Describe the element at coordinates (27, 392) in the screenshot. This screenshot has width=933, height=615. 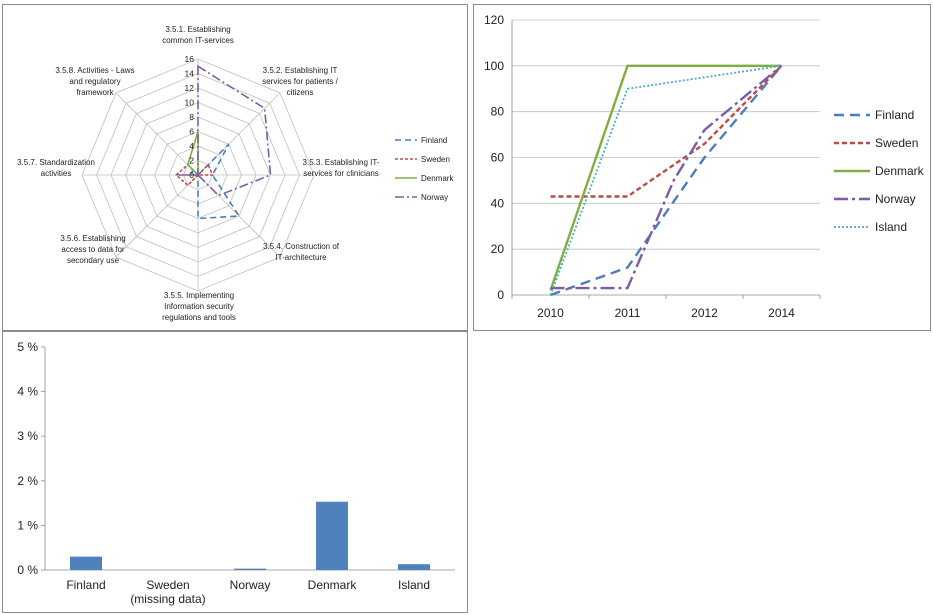
I see `bar-y-tick-label: 4 %` at that location.